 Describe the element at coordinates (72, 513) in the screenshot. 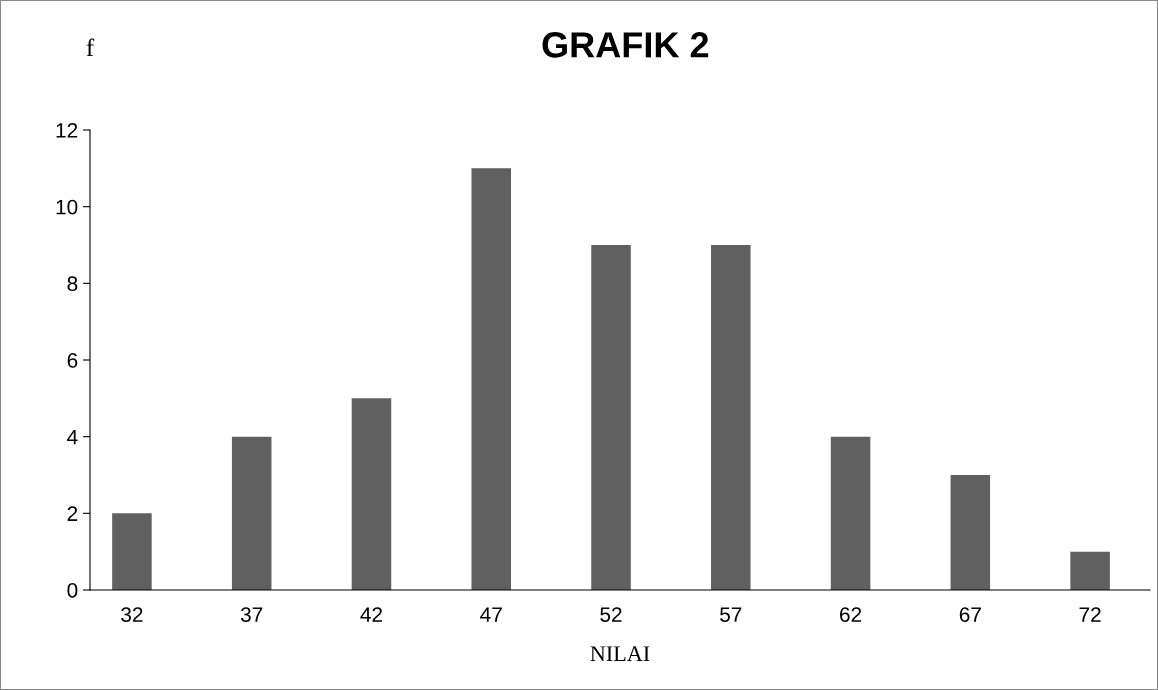

I see `y-tick-label: 2` at that location.